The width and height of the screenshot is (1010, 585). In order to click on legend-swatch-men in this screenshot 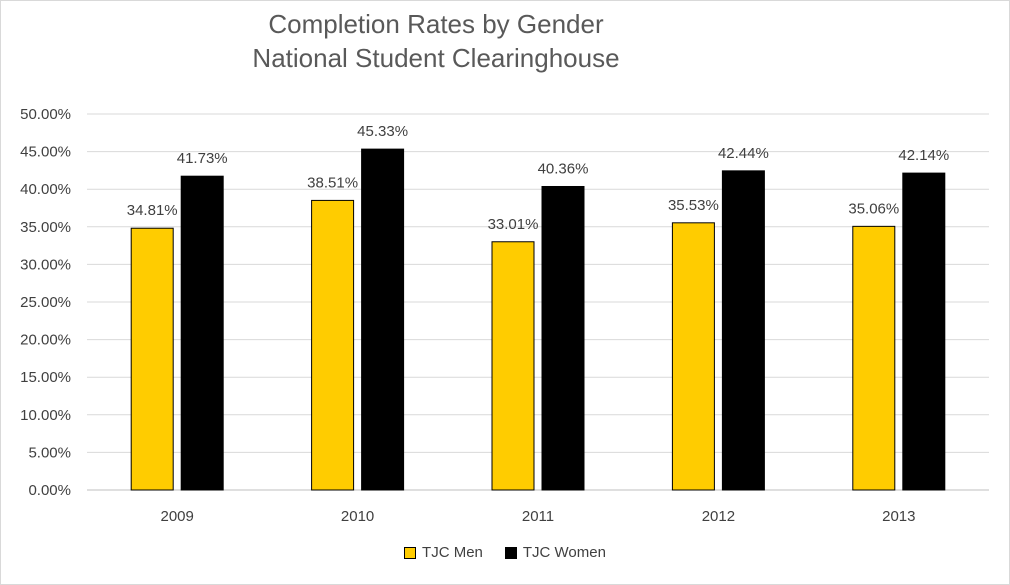, I will do `click(410, 552)`.